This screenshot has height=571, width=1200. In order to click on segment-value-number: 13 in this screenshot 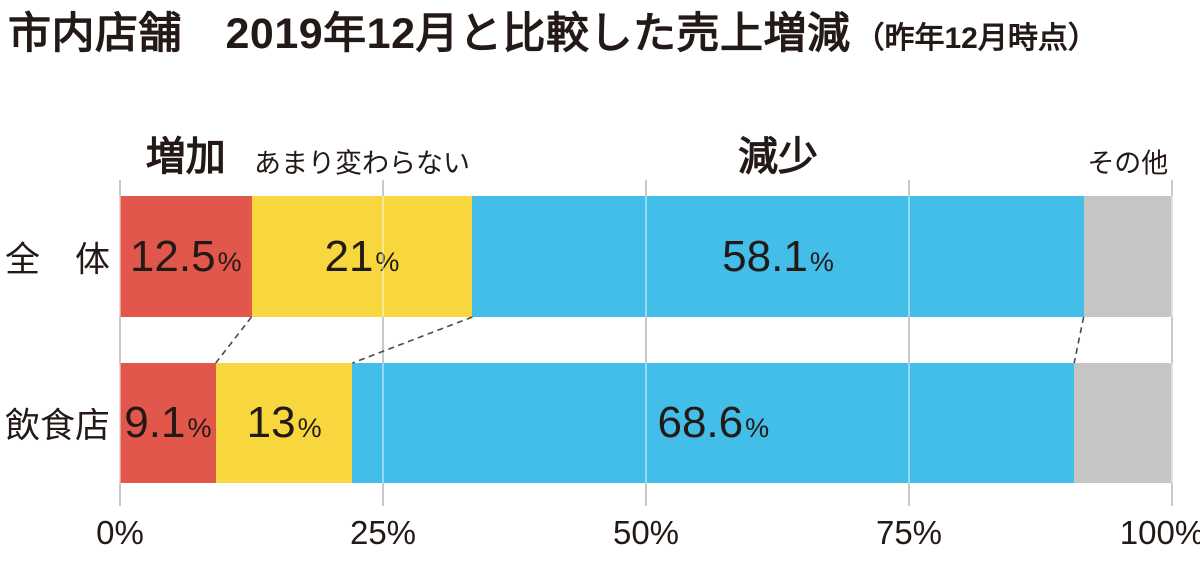, I will do `click(271, 422)`.